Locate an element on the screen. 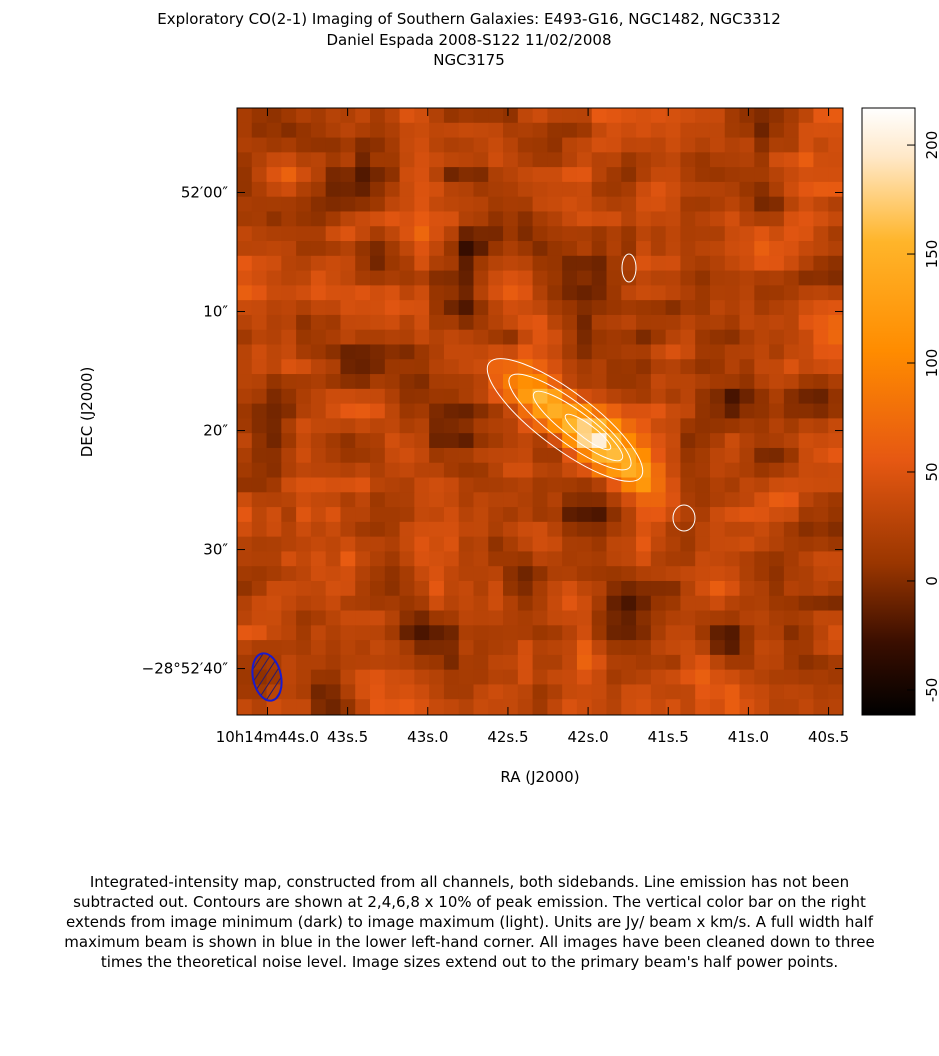 The height and width of the screenshot is (1056, 939). y-tick-label: −28°52′40″ is located at coordinates (185, 669).